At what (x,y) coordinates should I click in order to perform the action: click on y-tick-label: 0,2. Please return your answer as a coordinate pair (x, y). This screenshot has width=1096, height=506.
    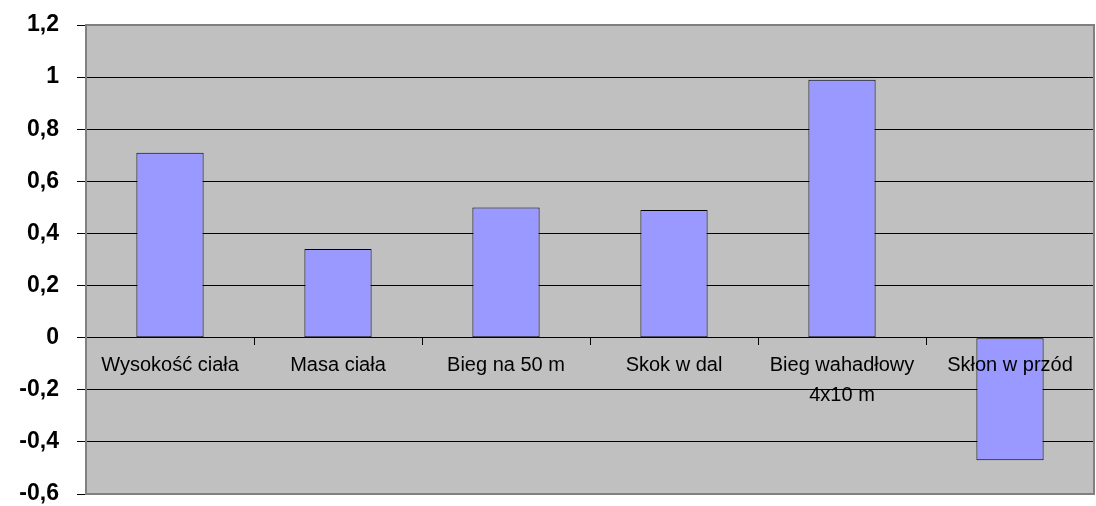
    Looking at the image, I should click on (43, 283).